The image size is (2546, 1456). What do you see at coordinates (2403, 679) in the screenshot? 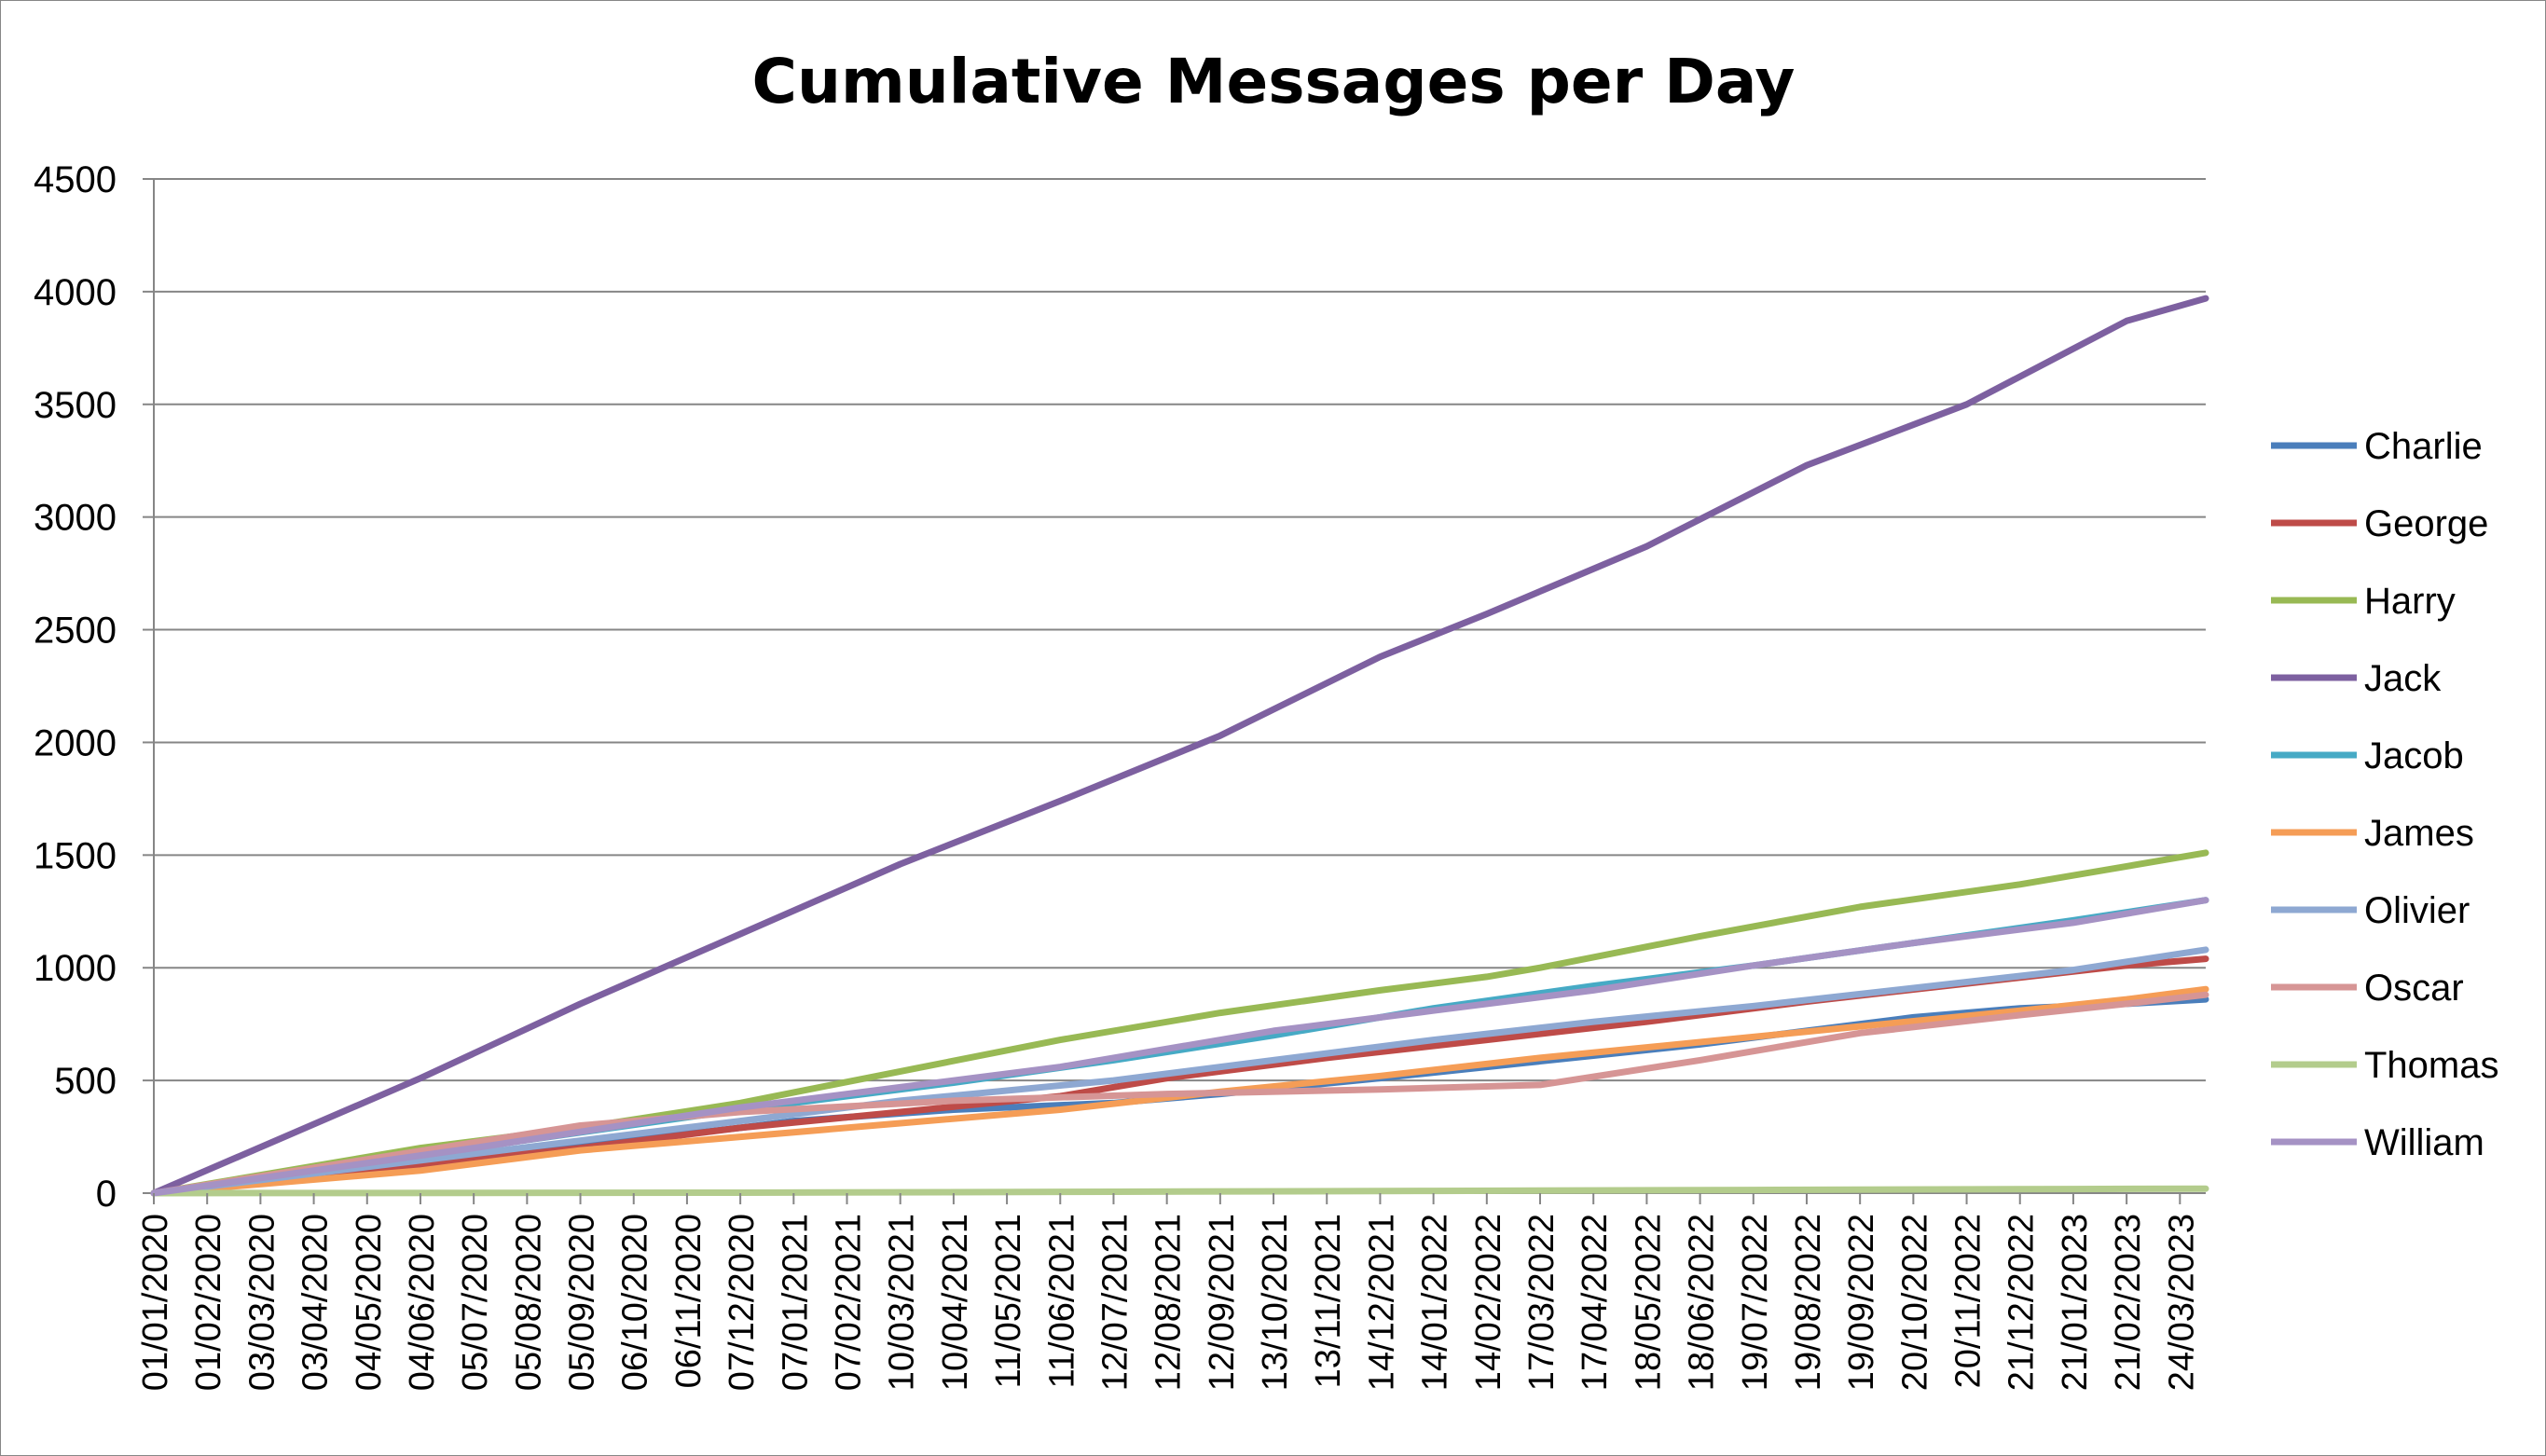
I see `legend-label: Jack` at bounding box center [2403, 679].